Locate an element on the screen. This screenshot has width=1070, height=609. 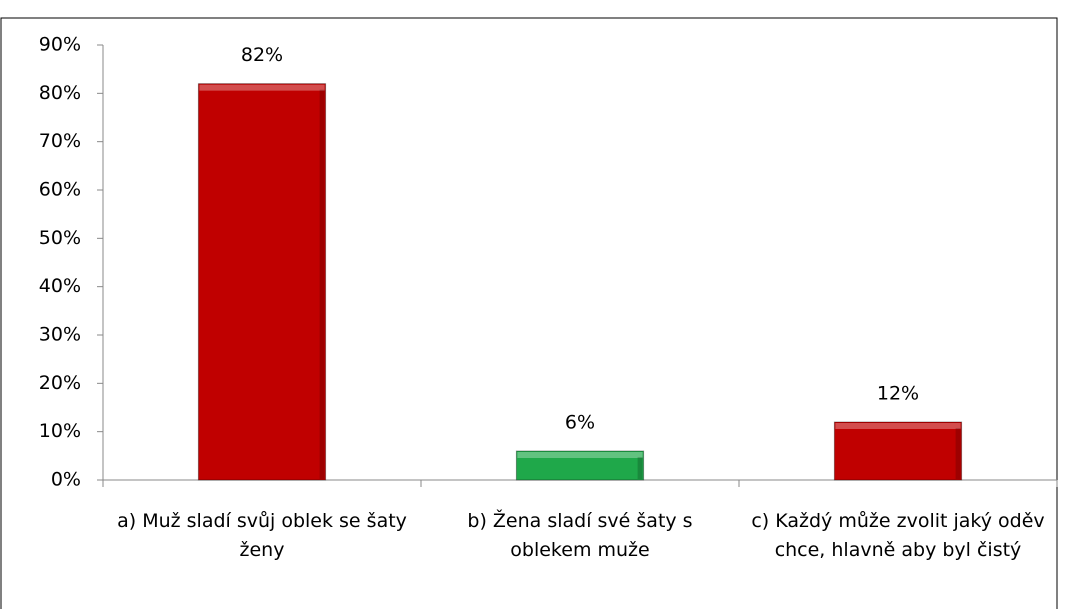
y-tick-label: 50% is located at coordinates (60, 238).